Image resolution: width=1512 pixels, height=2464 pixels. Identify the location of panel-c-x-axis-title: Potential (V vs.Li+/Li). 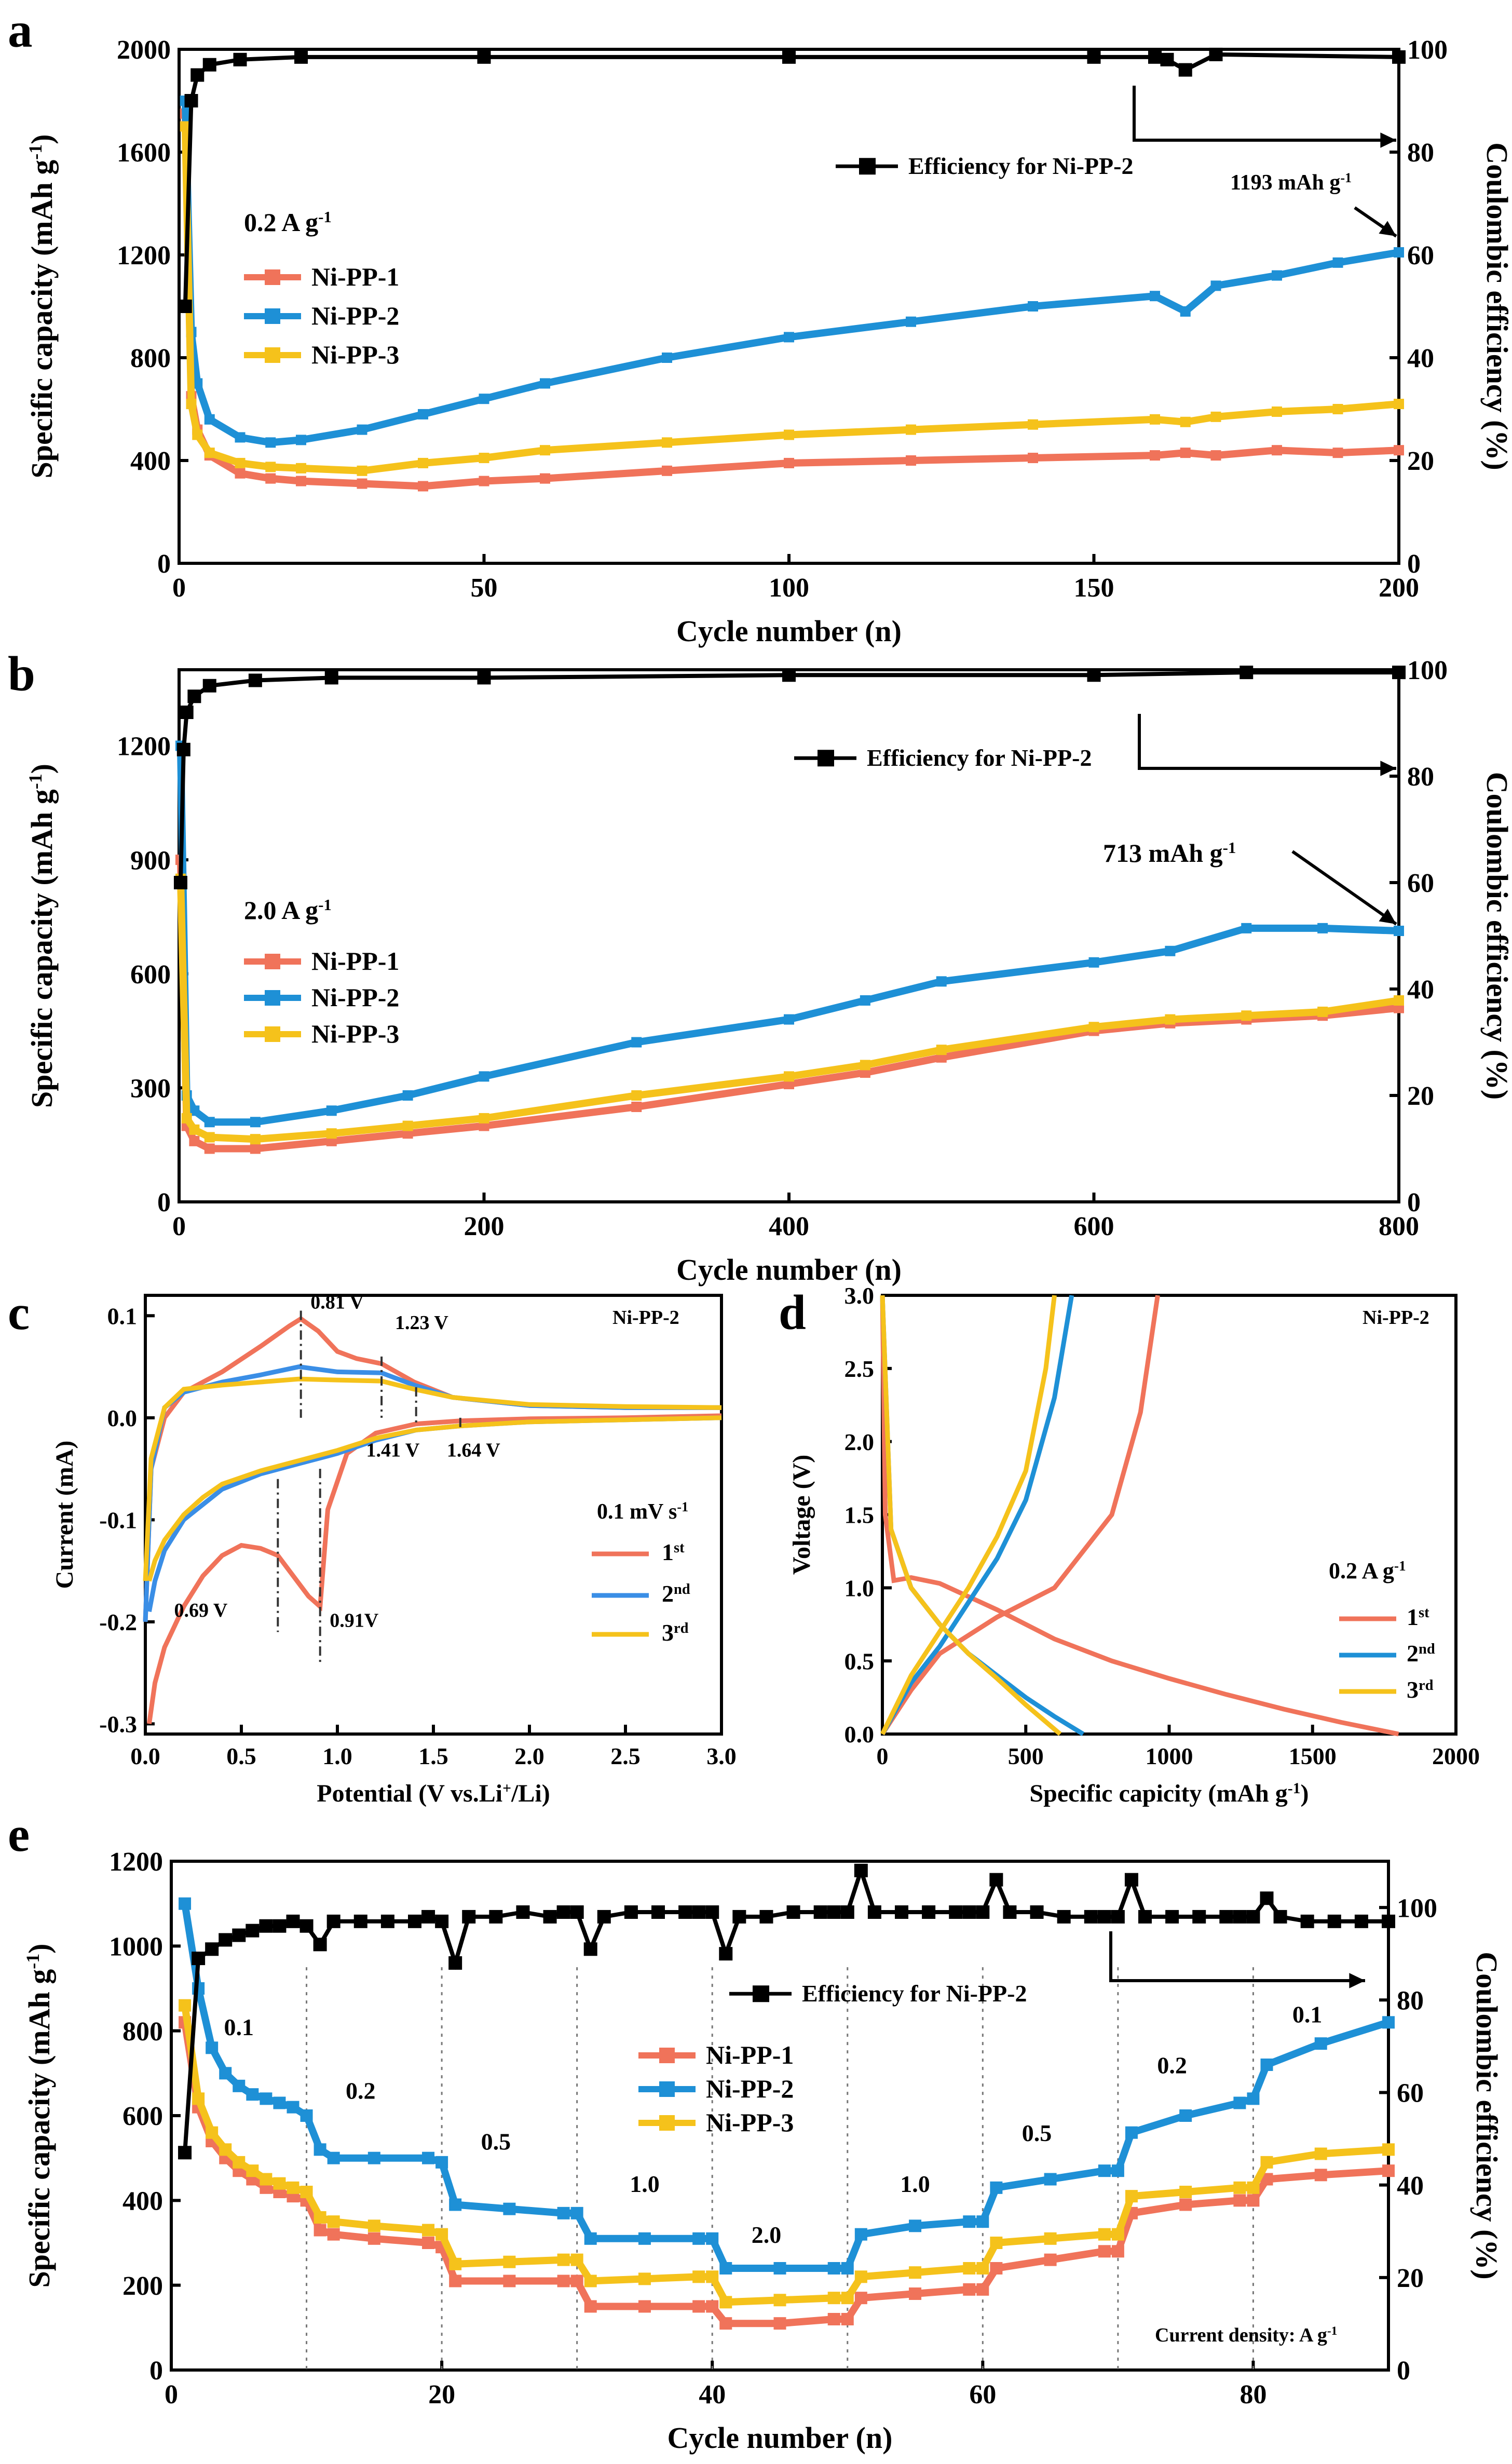
(434, 1794).